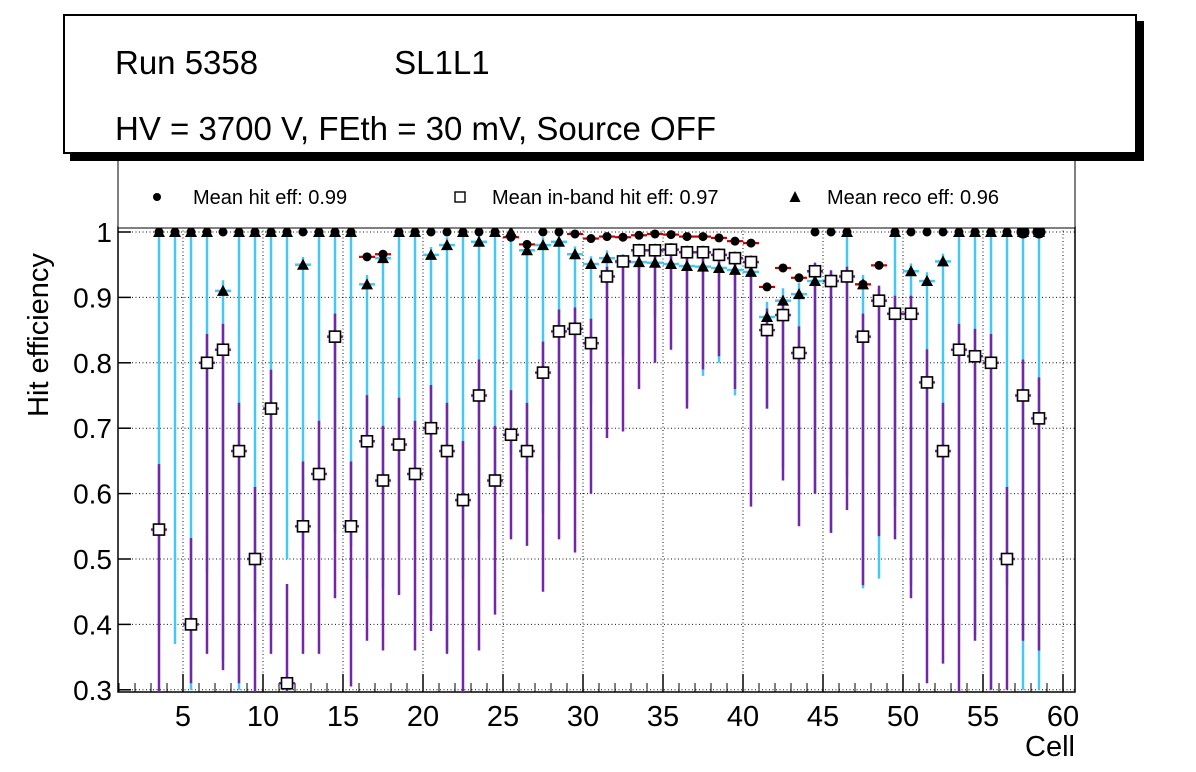 The width and height of the screenshot is (1196, 772). I want to click on x-tick-label: 50, so click(903, 717).